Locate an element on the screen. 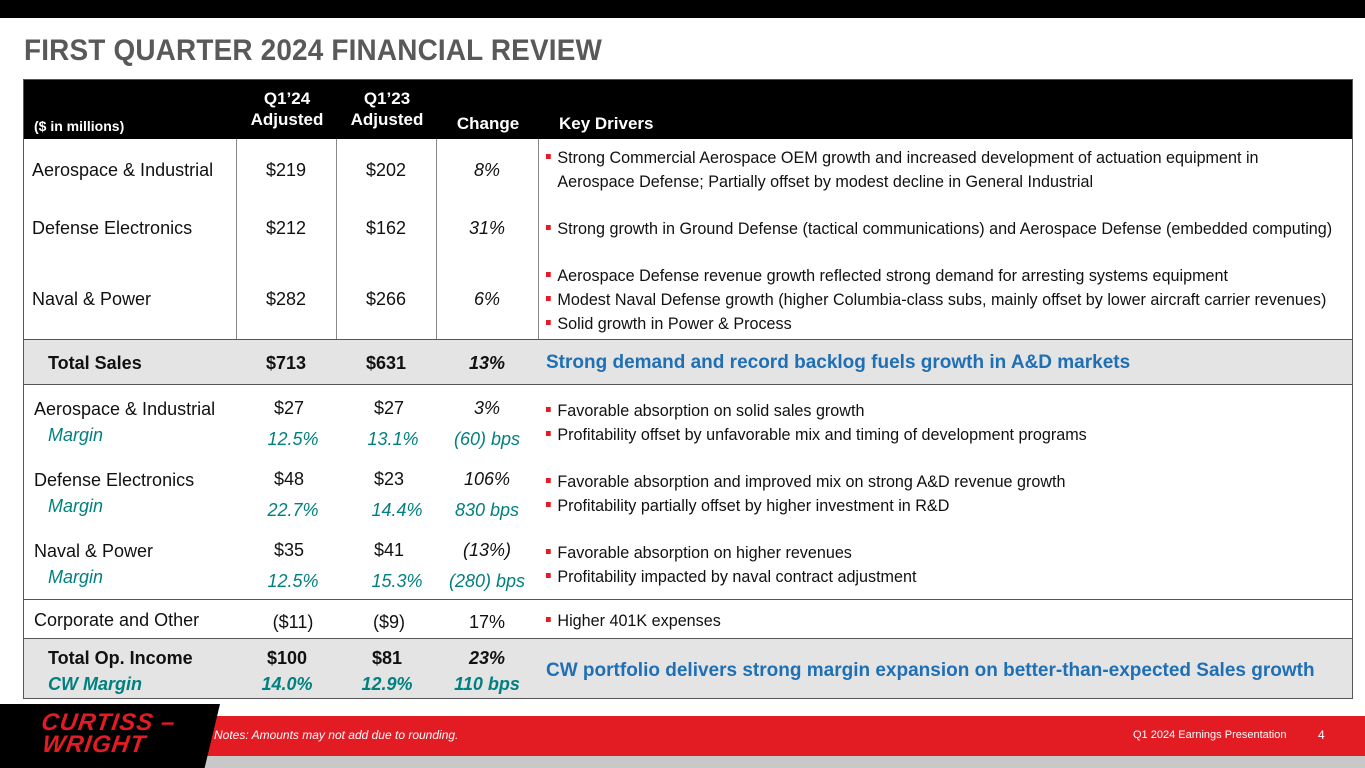  change-margin: 830 bps is located at coordinates (487, 510).